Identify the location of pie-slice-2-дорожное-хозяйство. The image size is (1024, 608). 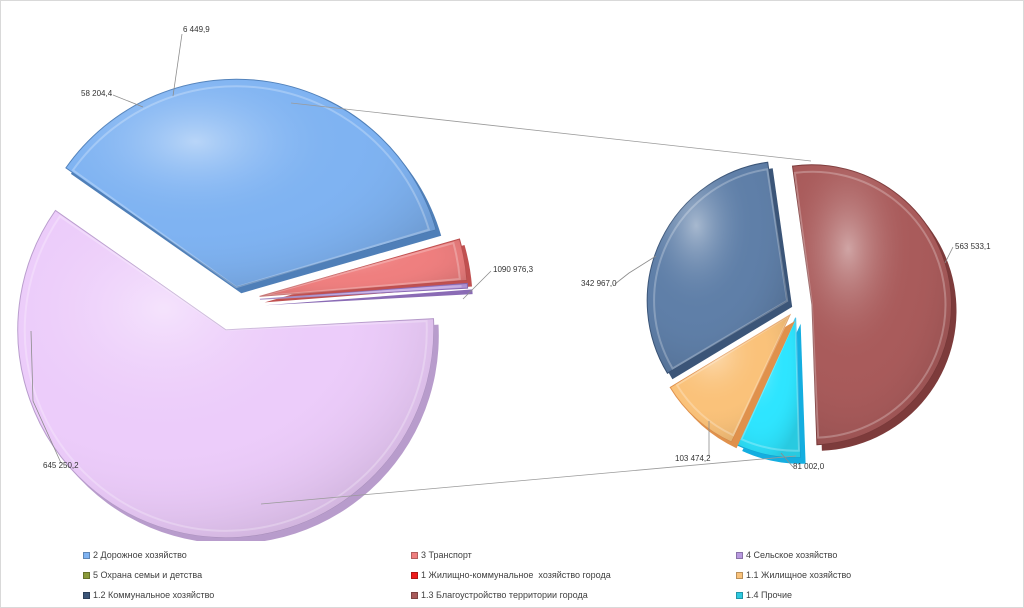
(253, 186).